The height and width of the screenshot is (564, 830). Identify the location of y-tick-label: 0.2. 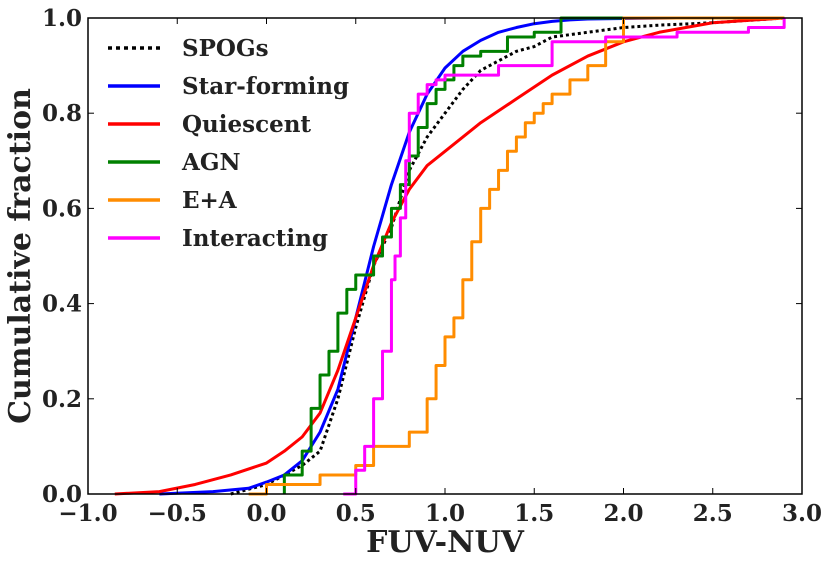
(62, 399).